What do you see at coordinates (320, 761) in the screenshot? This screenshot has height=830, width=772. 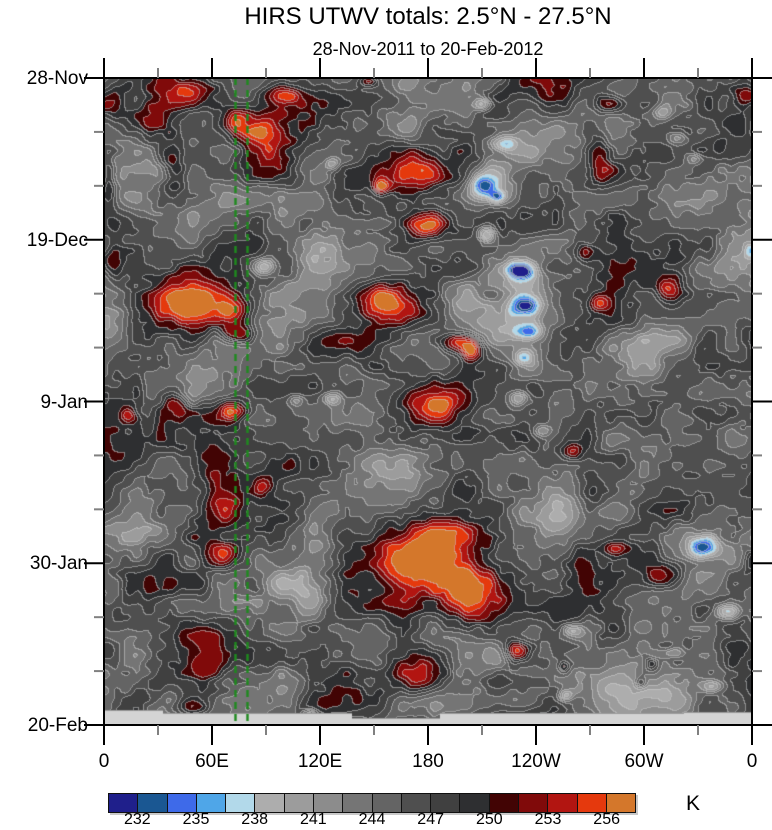 I see `x-tick-label: 120E` at bounding box center [320, 761].